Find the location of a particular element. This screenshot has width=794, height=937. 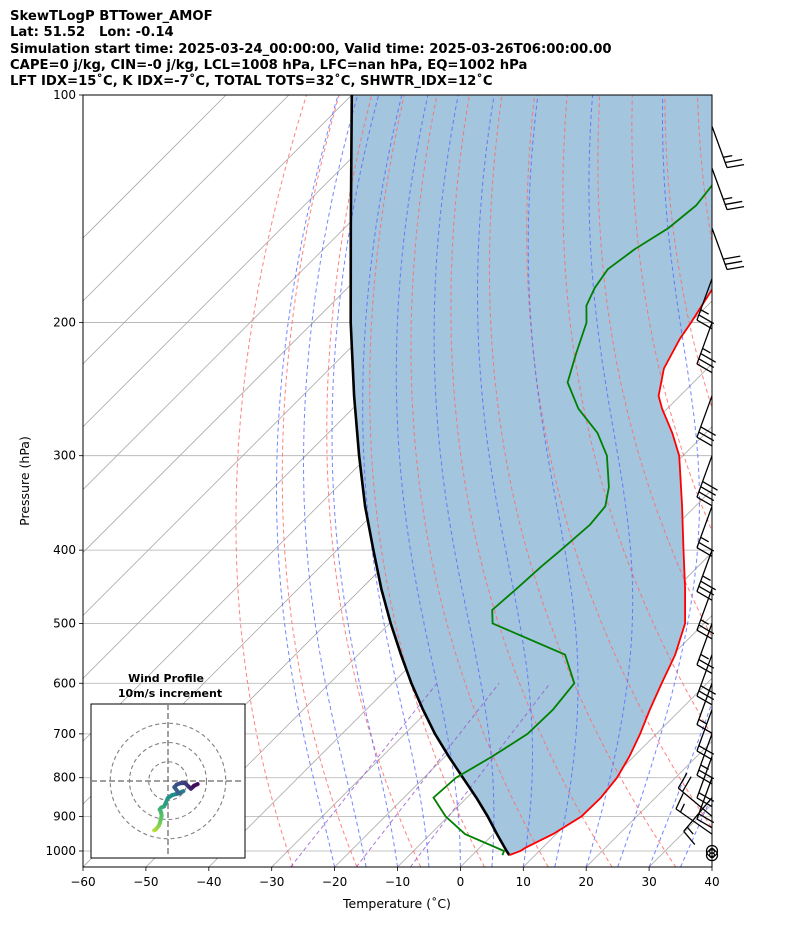

x-tick-label: −20 is located at coordinates (334, 882).